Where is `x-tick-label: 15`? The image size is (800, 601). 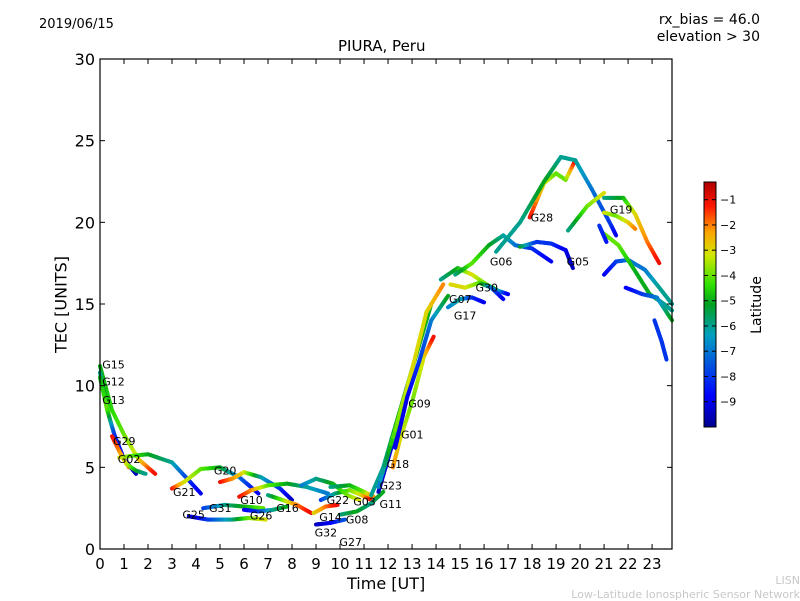 x-tick-label: 15 is located at coordinates (460, 564).